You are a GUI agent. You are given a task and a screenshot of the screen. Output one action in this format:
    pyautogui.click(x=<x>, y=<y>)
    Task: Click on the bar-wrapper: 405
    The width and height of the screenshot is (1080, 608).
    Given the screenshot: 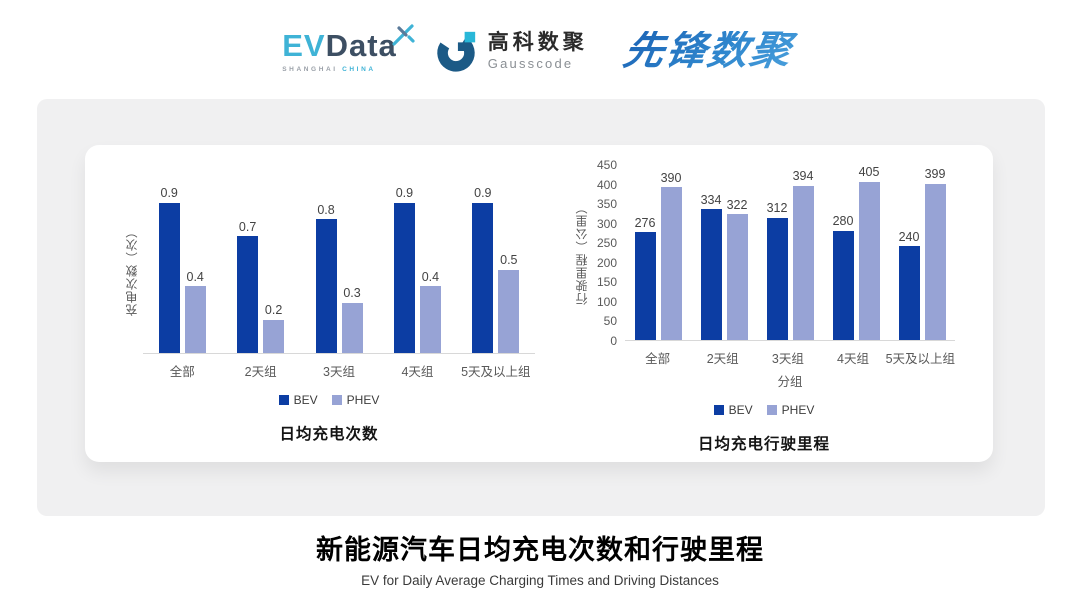 What is the action you would take?
    pyautogui.click(x=869, y=252)
    